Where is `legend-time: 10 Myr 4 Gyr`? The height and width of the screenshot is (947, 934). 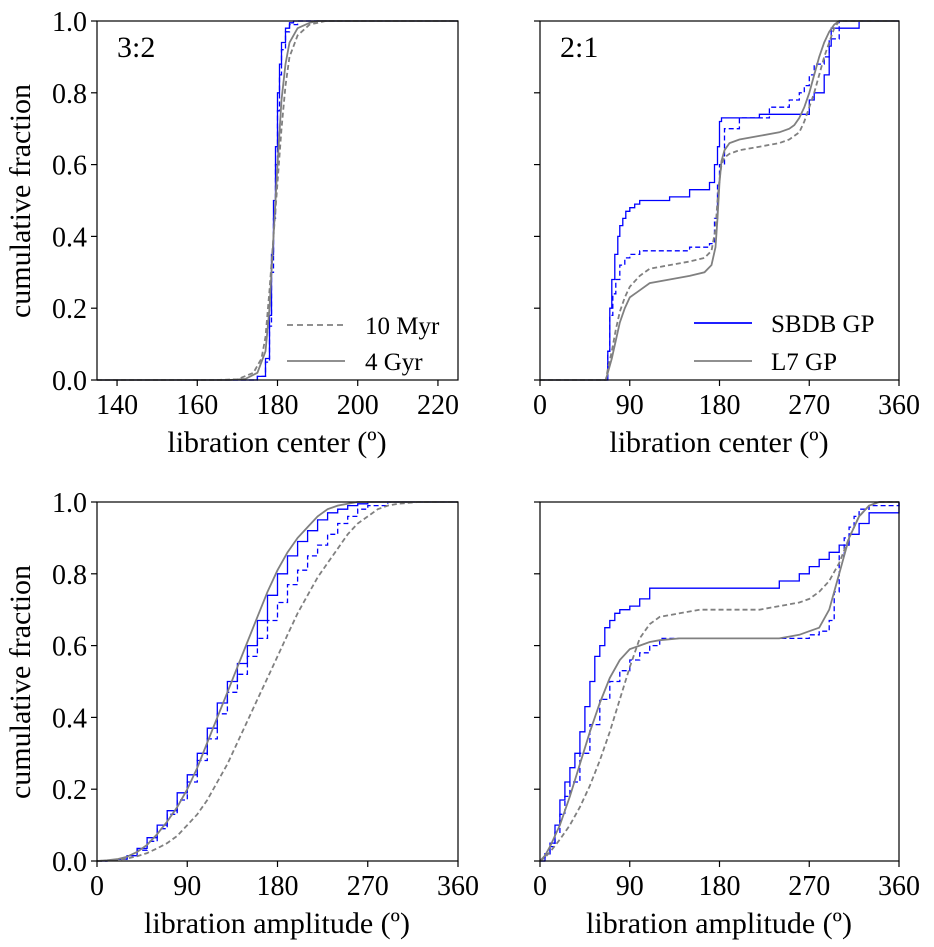
legend-time: 10 Myr 4 Gyr is located at coordinates (363, 344).